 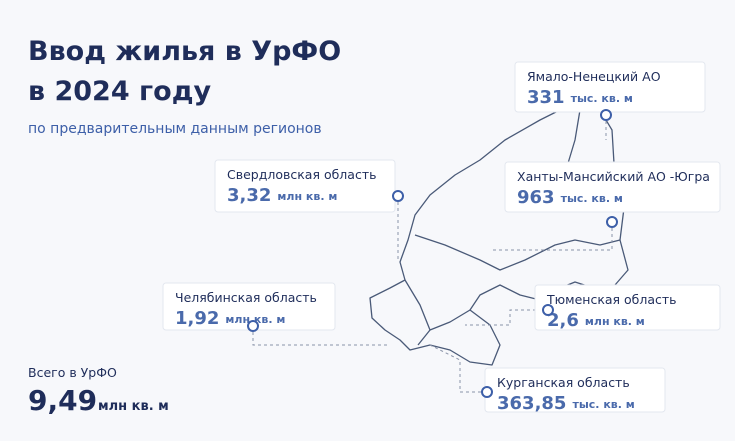 What do you see at coordinates (613, 176) in the screenshot?
I see `region-name: Ханты-Мансийский АО -Югра` at bounding box center [613, 176].